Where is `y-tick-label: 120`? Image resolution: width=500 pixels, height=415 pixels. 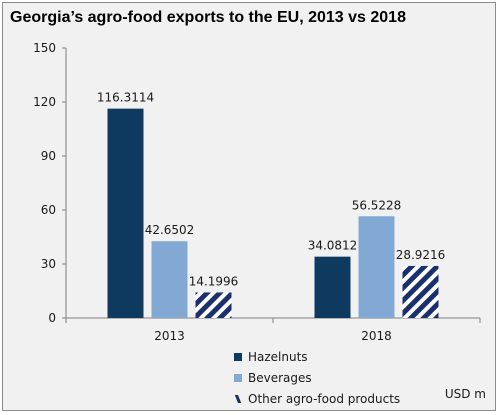 y-tick-label: 120 is located at coordinates (44, 102).